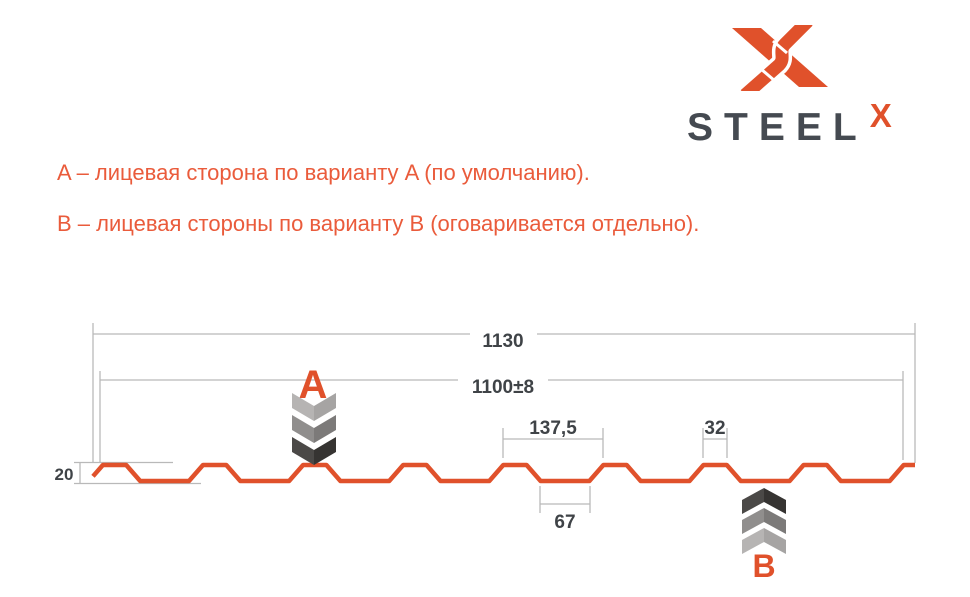  I want to click on chevron-down-icon, so click(314, 429).